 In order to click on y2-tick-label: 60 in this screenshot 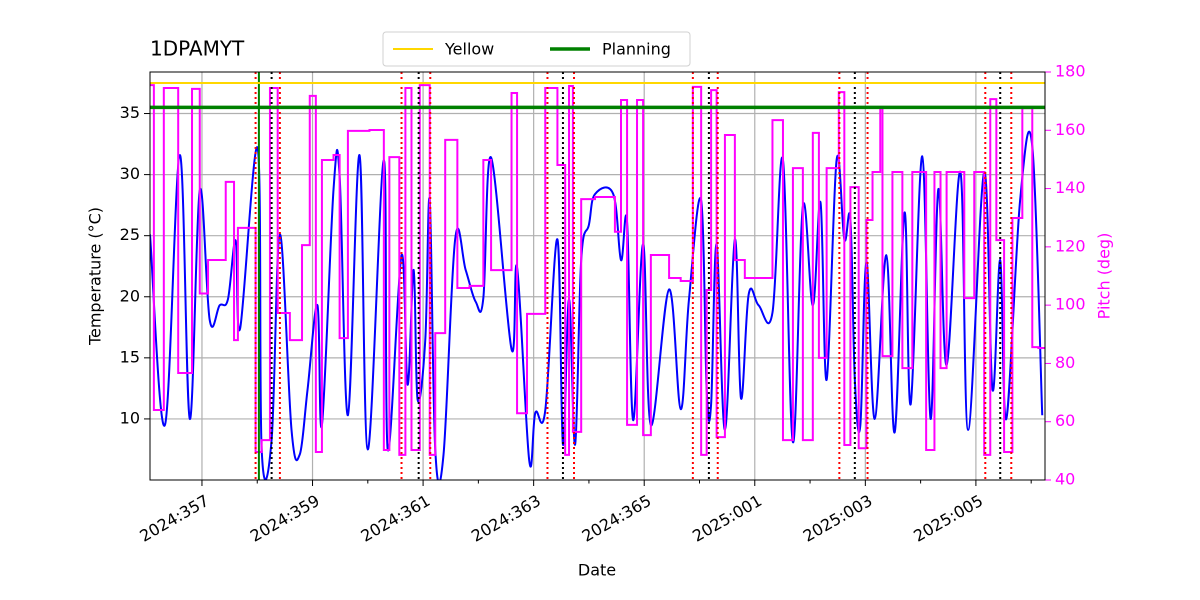, I will do `click(1065, 420)`.